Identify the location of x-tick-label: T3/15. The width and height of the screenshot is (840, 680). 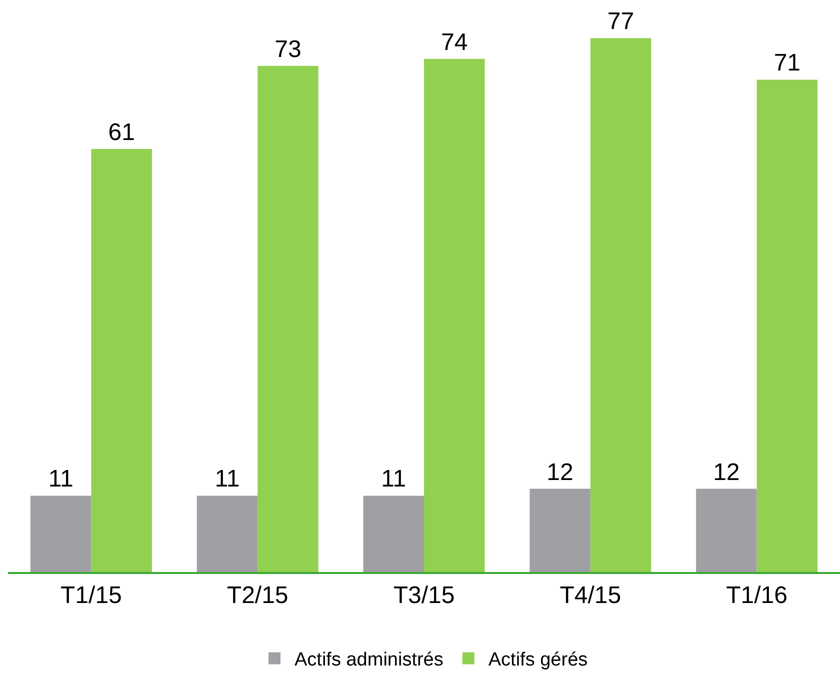
(424, 595).